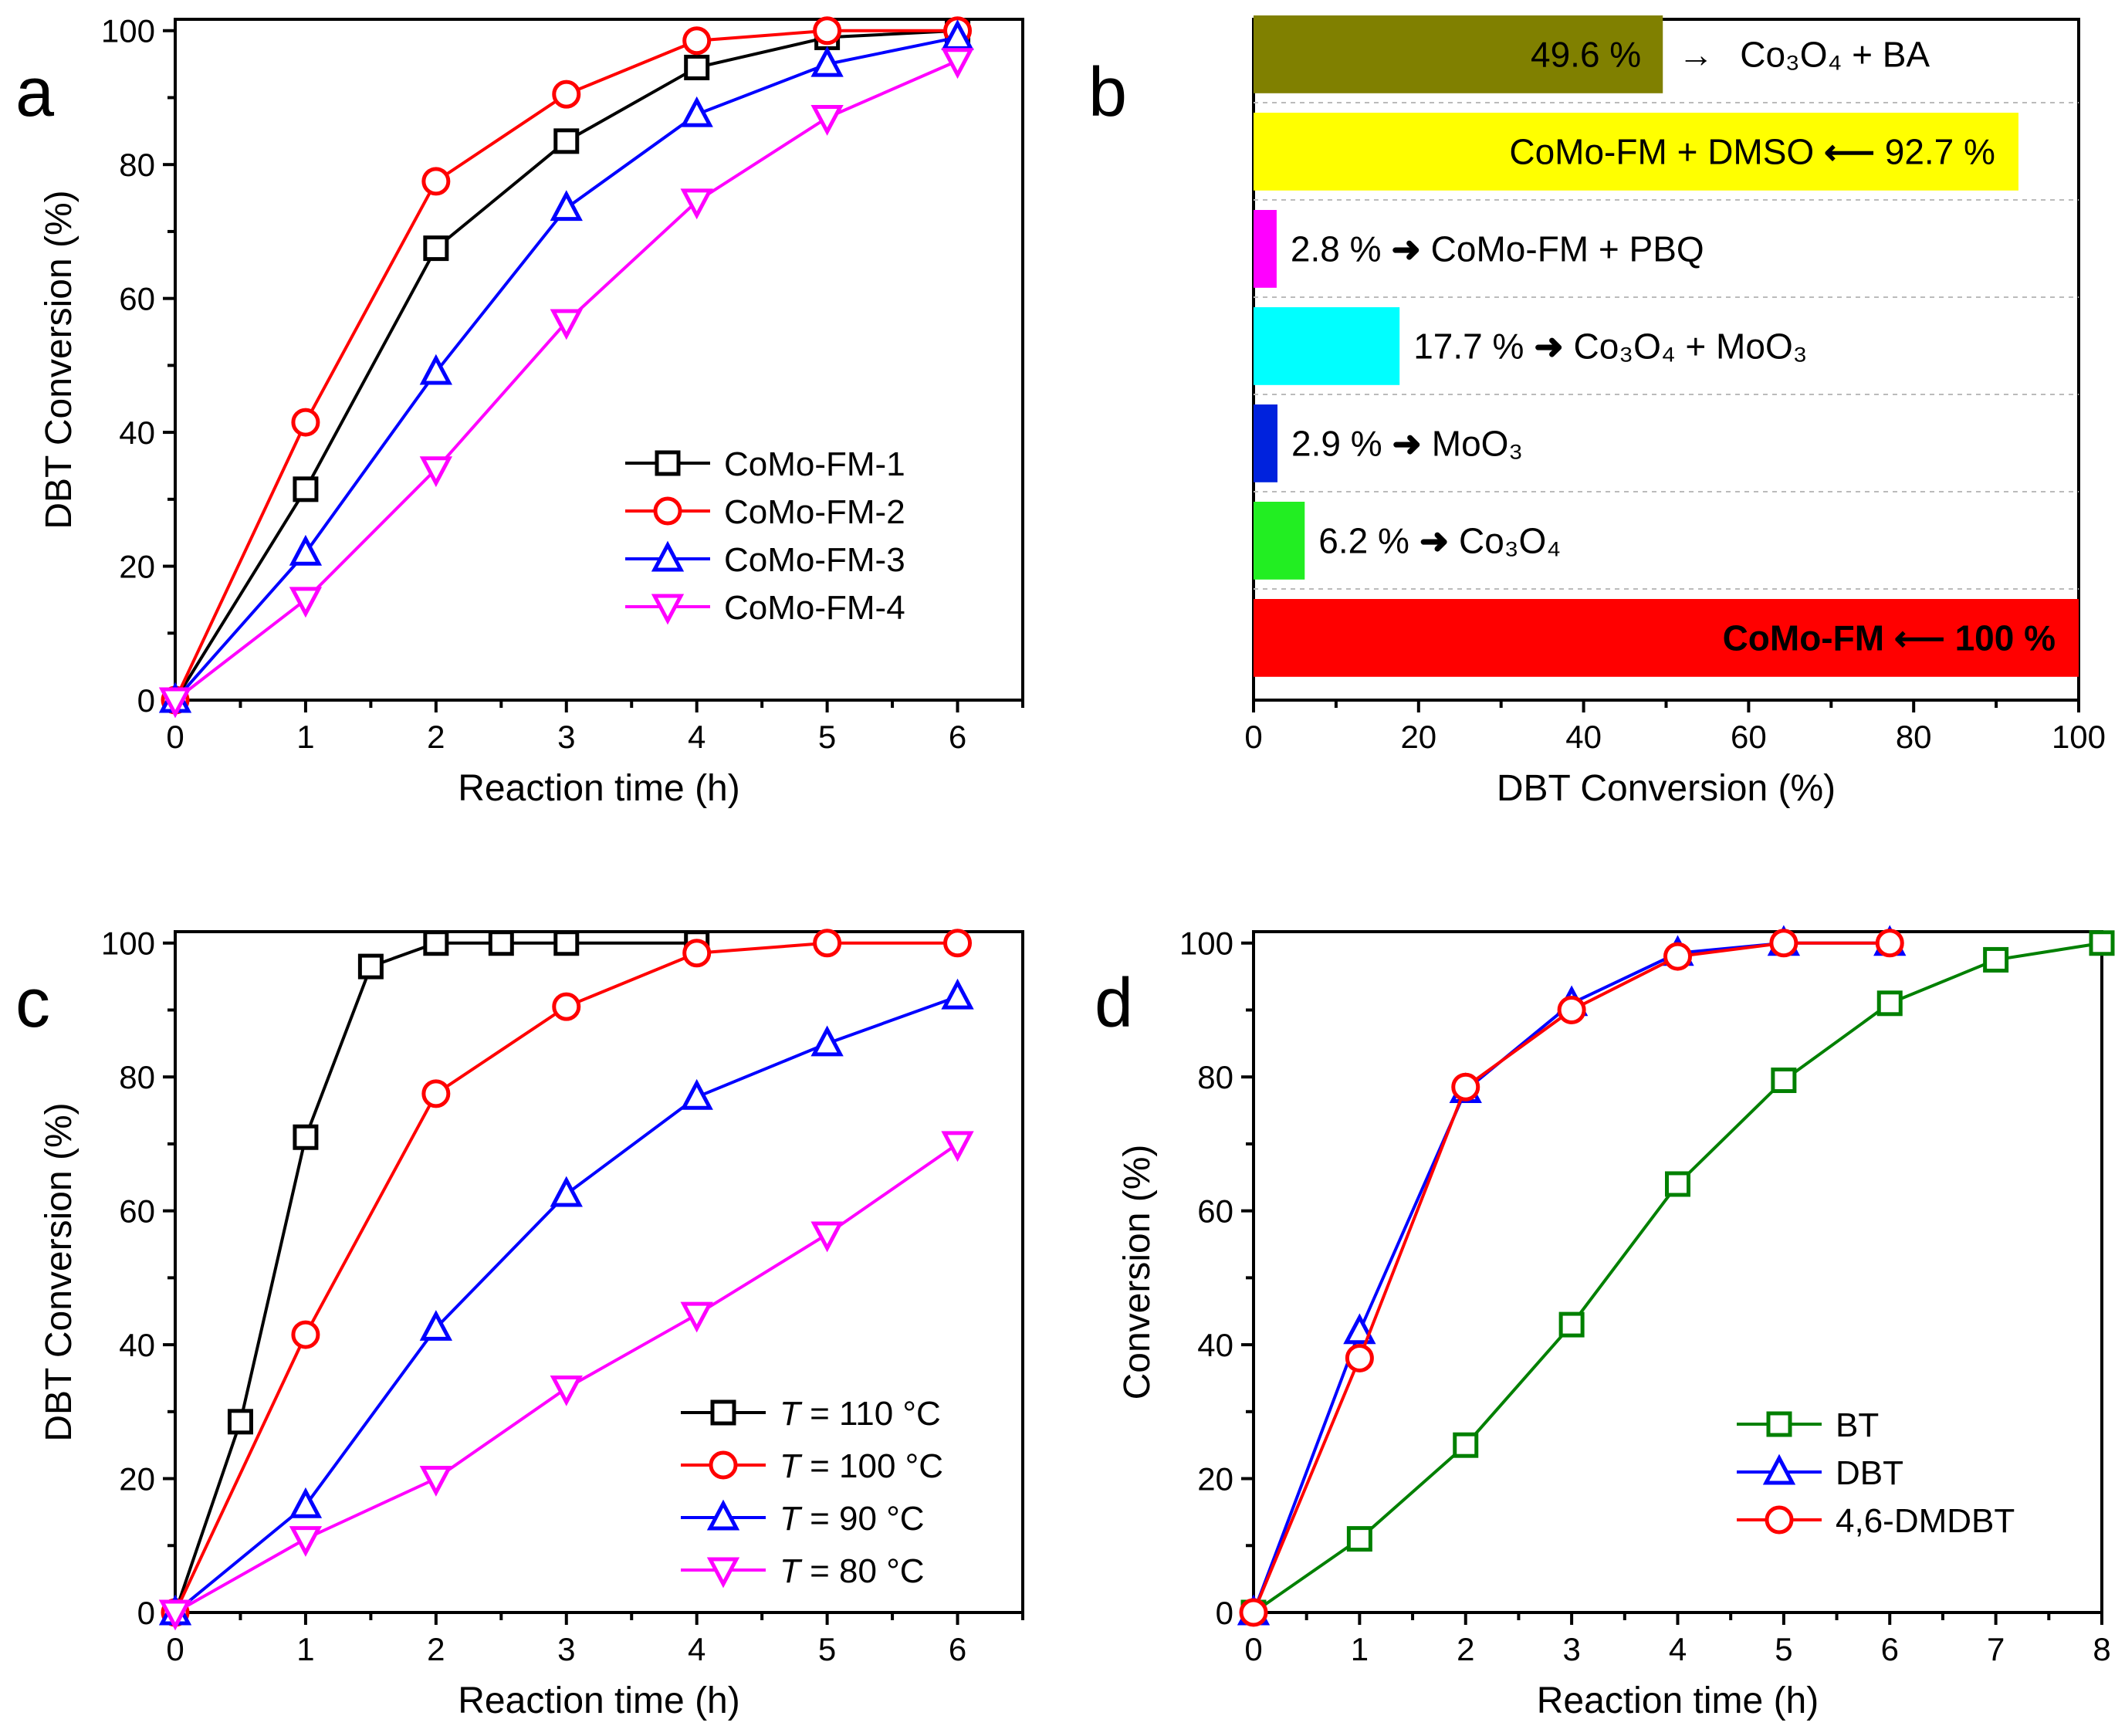  Describe the element at coordinates (1889, 638) in the screenshot. I see `bar-annotation: CoMo-FM ⟵ 100 %` at that location.